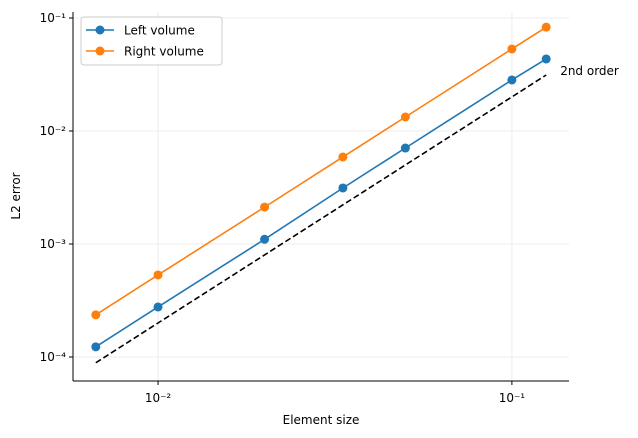  I want to click on legend-frame, so click(151, 41).